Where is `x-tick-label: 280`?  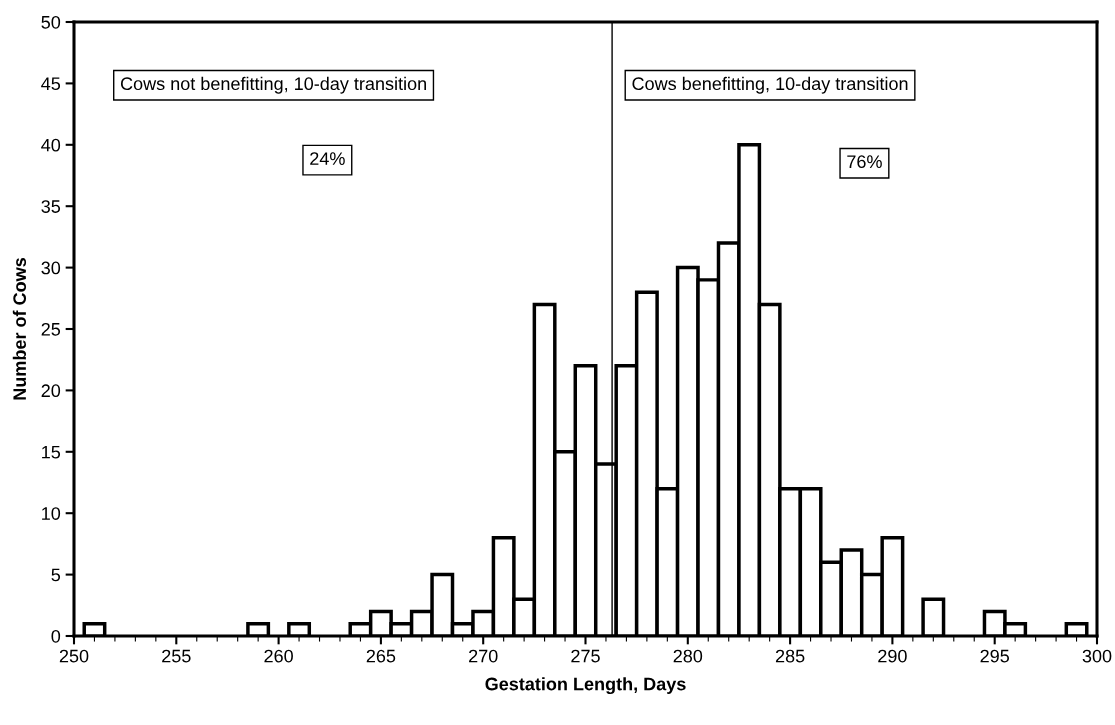 x-tick-label: 280 is located at coordinates (688, 656).